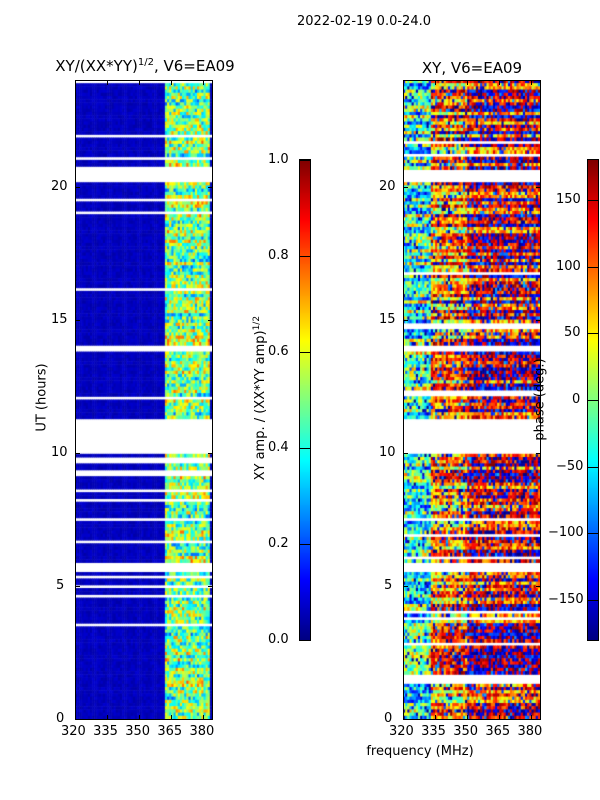 The width and height of the screenshot is (600, 800). I want to click on colorbar-label: phase (deg.), so click(540, 399).